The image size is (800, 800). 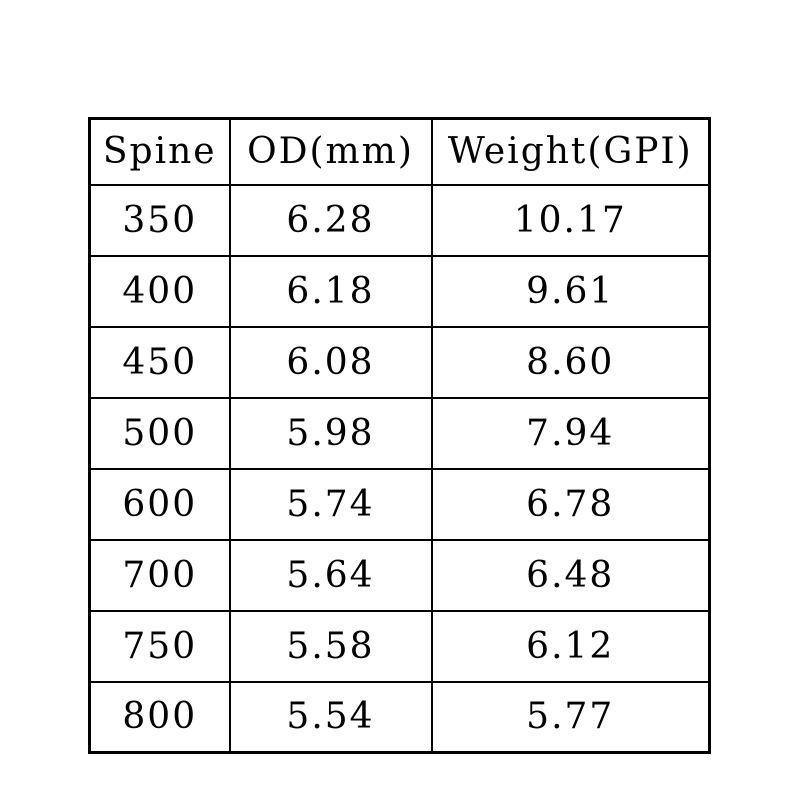 I want to click on cell-od: 5.54, so click(x=330, y=717).